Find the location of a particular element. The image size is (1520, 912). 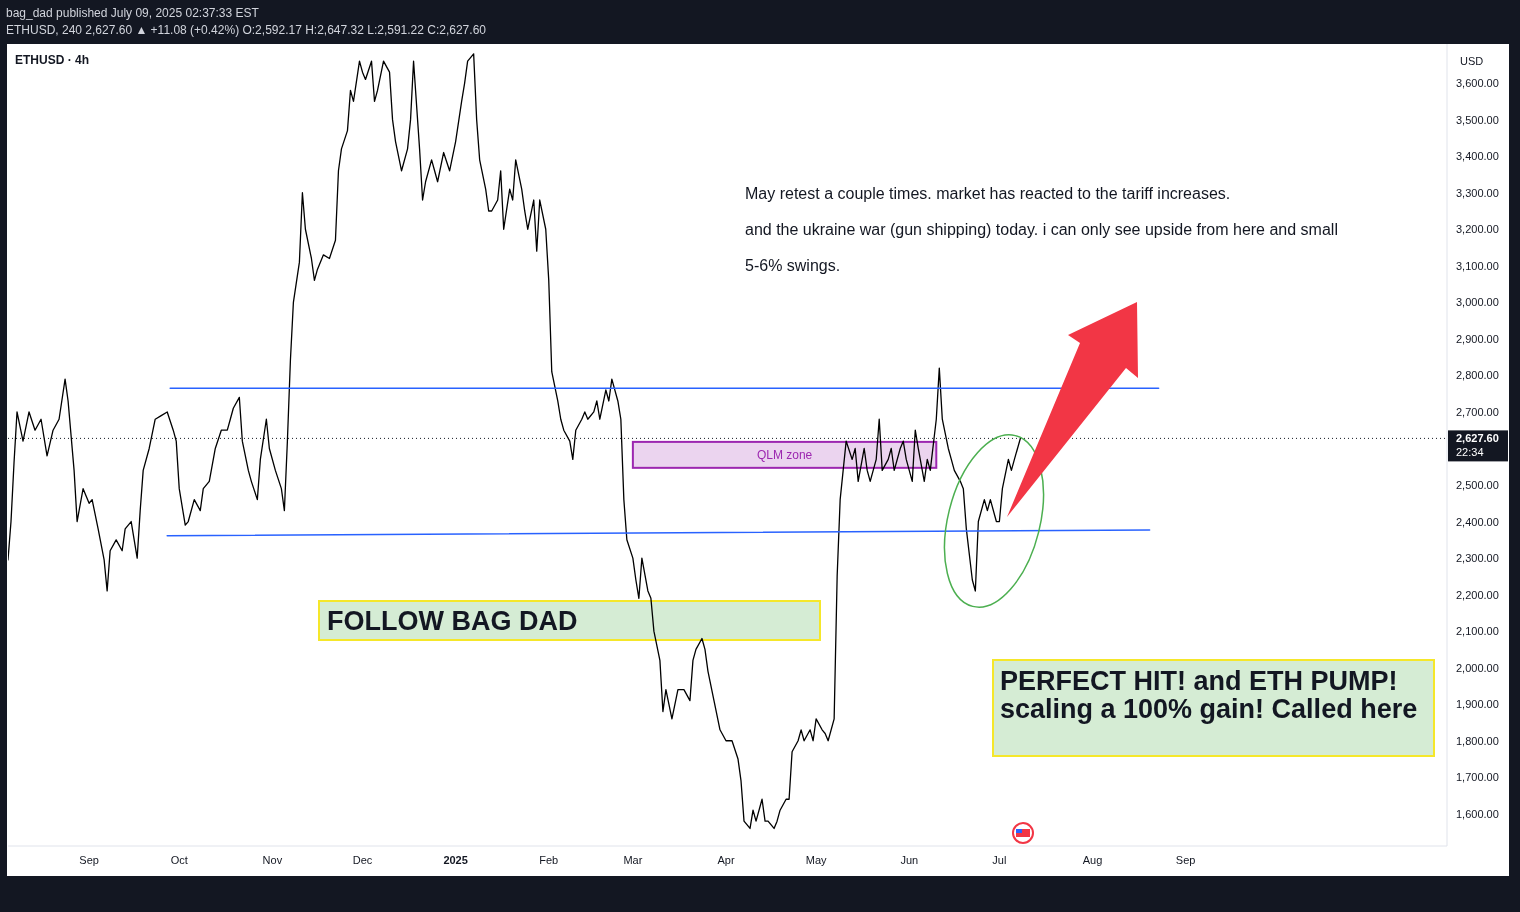

y-tick-label: 2,700.00 is located at coordinates (1477, 411).